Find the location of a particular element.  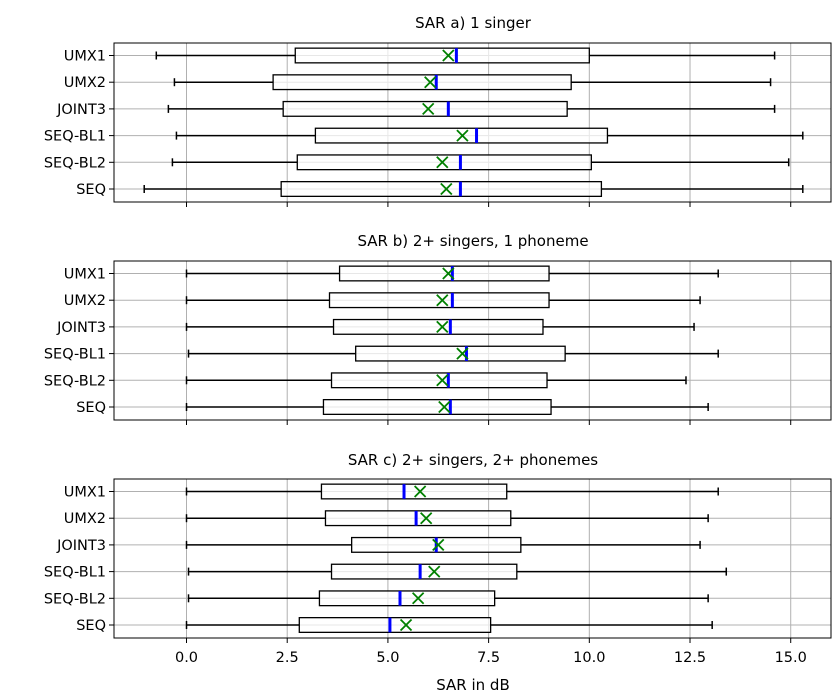

x-tick-label: 2.5 is located at coordinates (287, 658).